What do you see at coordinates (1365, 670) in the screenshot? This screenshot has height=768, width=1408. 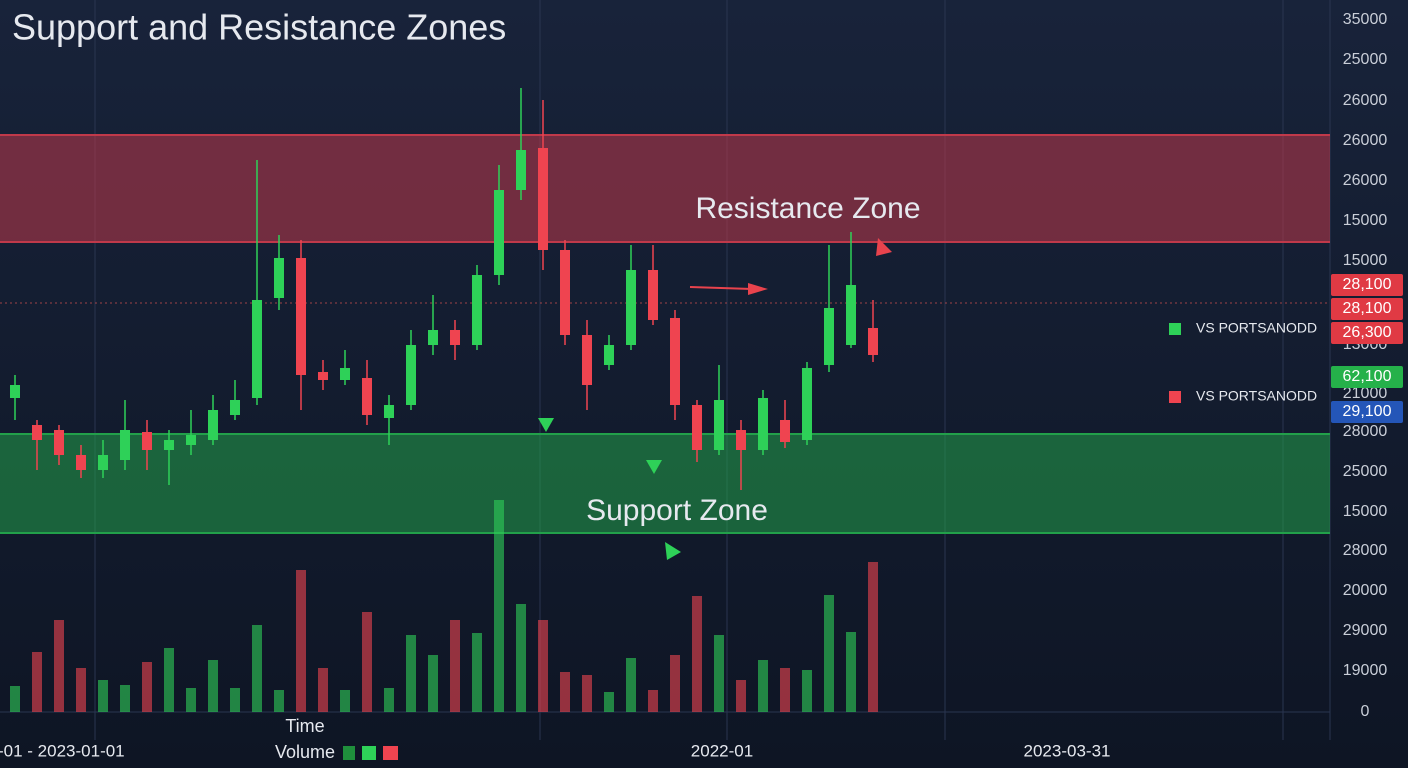 I see `y-tick-label: 19000` at bounding box center [1365, 670].